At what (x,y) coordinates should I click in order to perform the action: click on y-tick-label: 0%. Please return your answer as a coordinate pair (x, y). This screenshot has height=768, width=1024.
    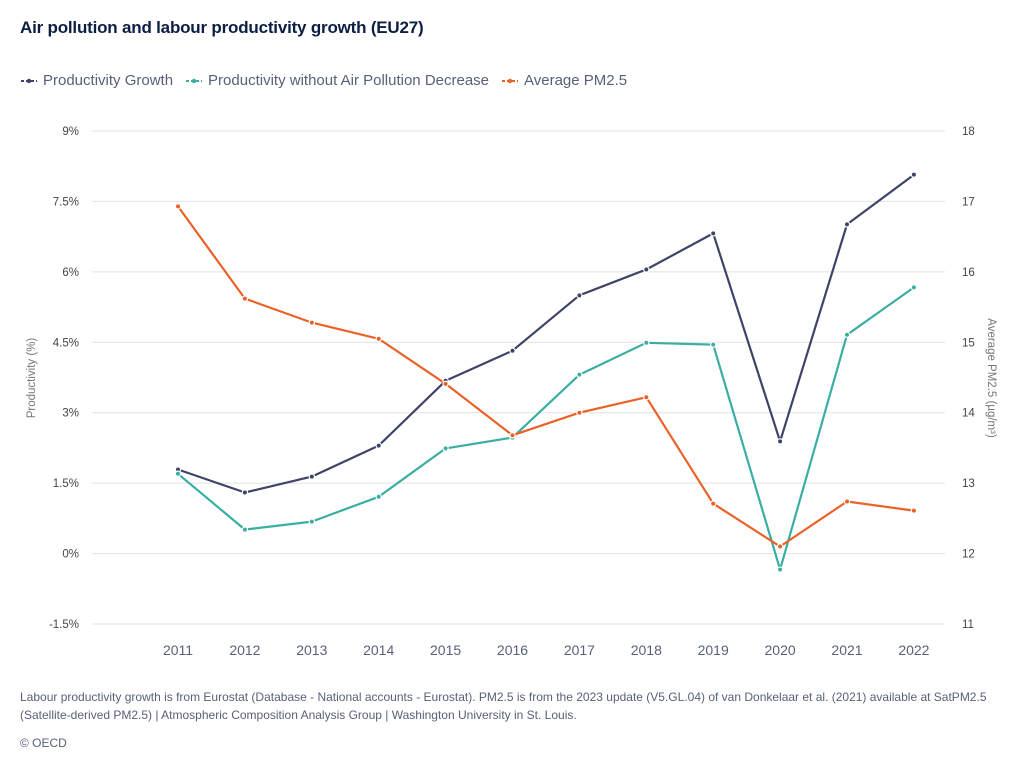
    Looking at the image, I should click on (70, 555).